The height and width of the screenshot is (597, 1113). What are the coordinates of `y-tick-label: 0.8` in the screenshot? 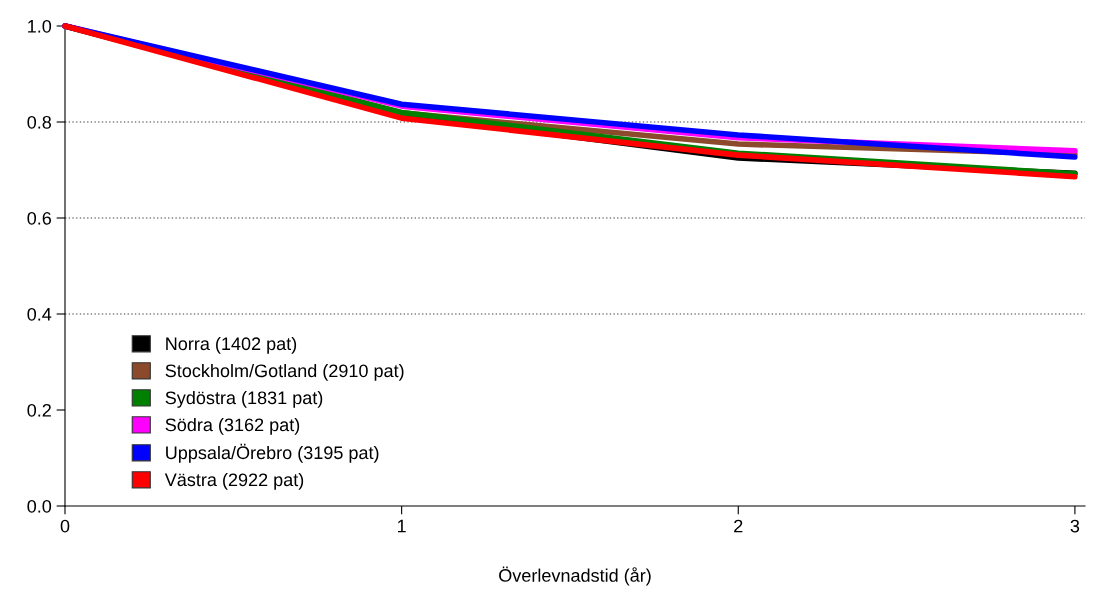 It's located at (39, 122).